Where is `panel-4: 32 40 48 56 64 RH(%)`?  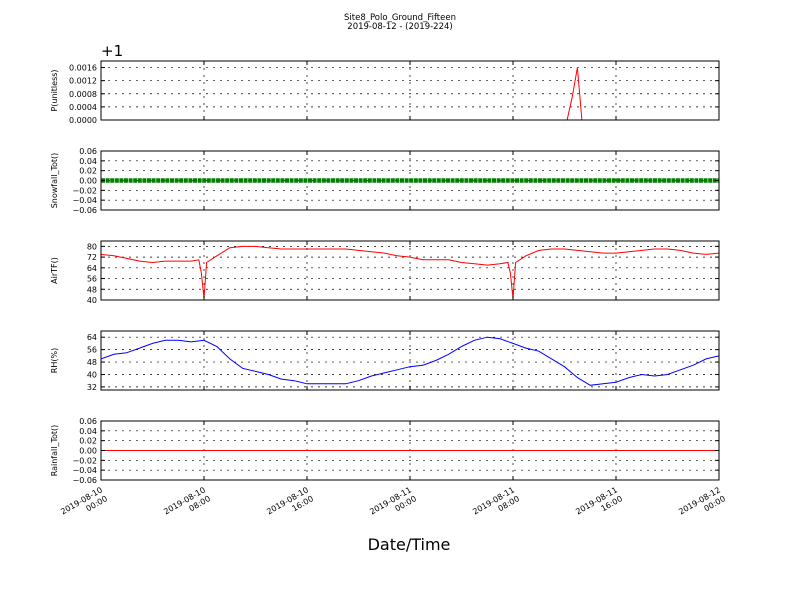
panel-4: 32 40 48 56 64 RH(%) is located at coordinates (385, 361).